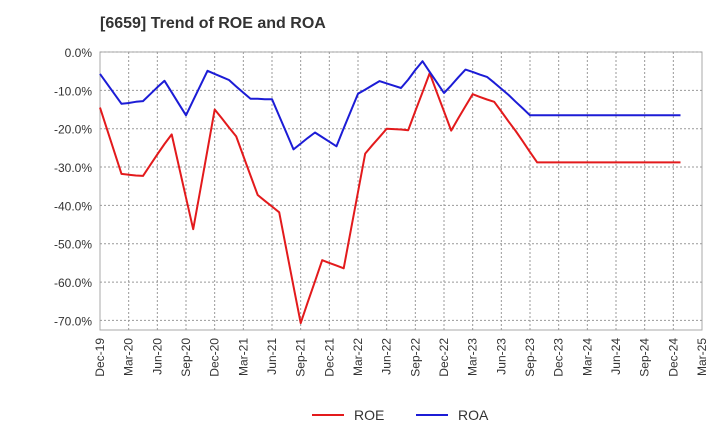  Describe the element at coordinates (501, 356) in the screenshot. I see `x-tick-label: Jun-23` at that location.